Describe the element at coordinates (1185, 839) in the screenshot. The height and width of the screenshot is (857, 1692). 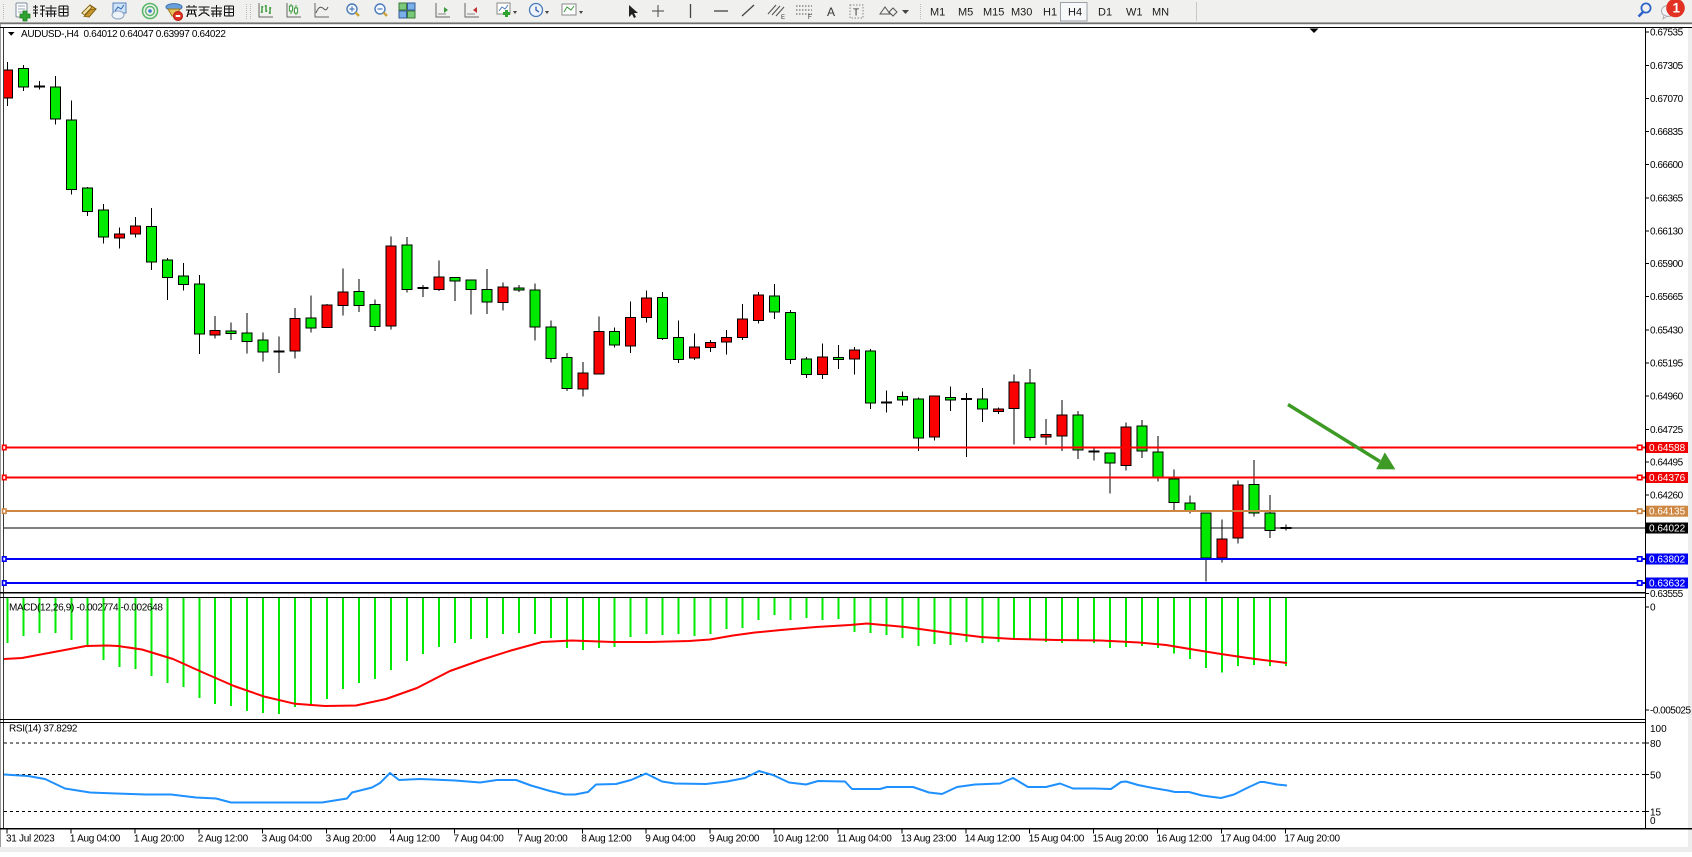
I see `svg-text: 16 Aug 12:00` at that location.